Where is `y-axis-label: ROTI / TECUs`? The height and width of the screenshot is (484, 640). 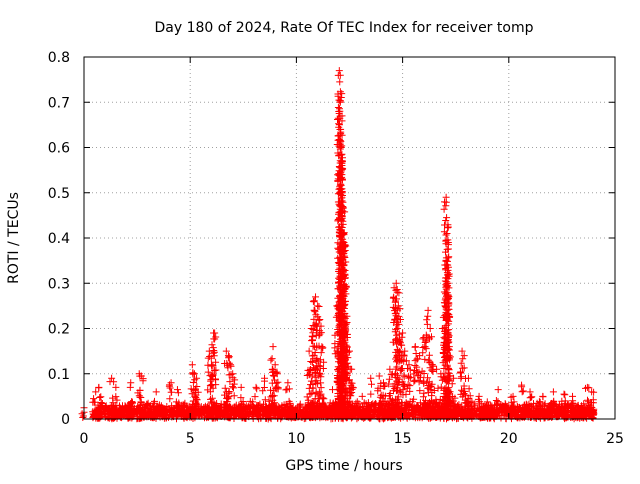
y-axis-label: ROTI / TECUs is located at coordinates (14, 238).